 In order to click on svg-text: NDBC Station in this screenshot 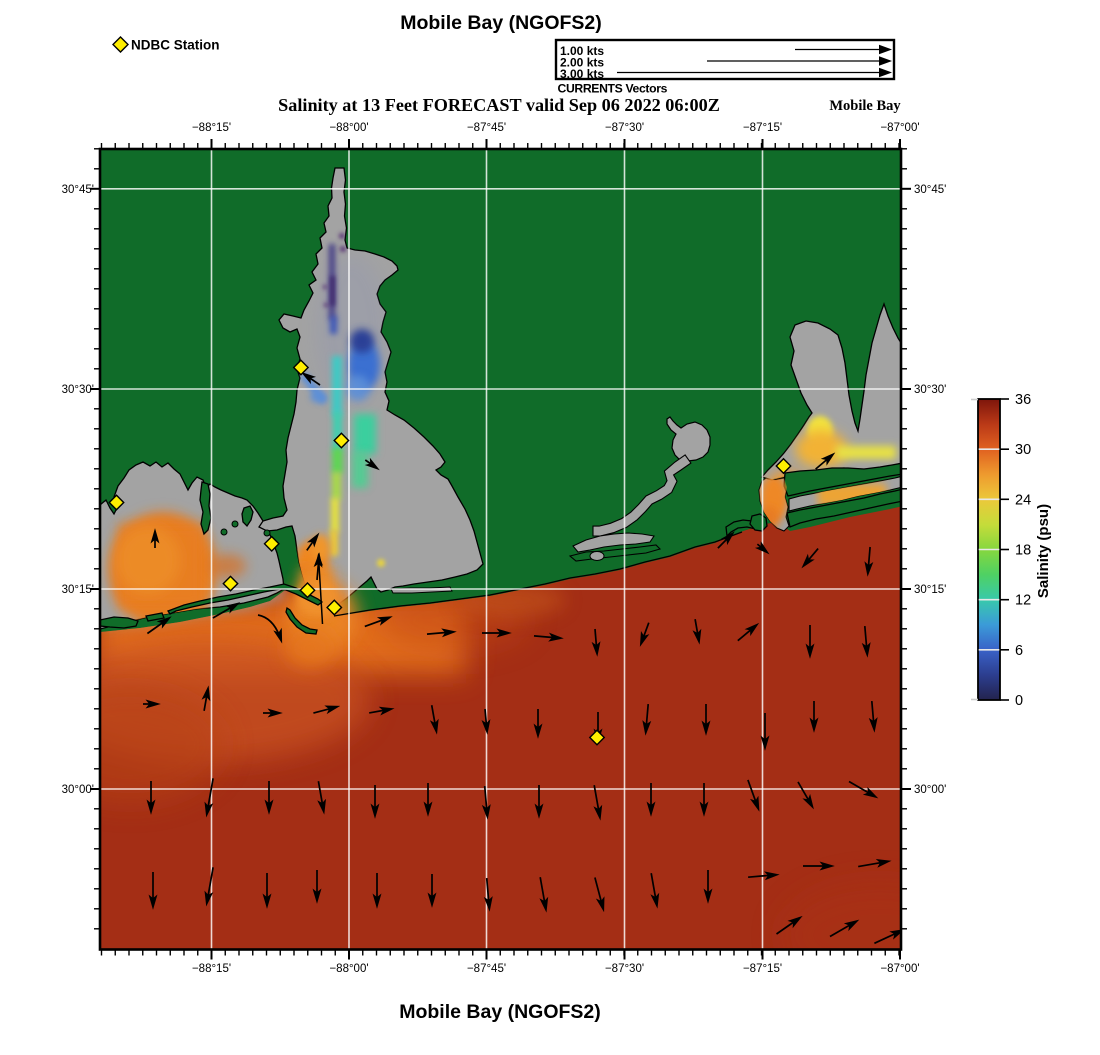, I will do `click(175, 45)`.